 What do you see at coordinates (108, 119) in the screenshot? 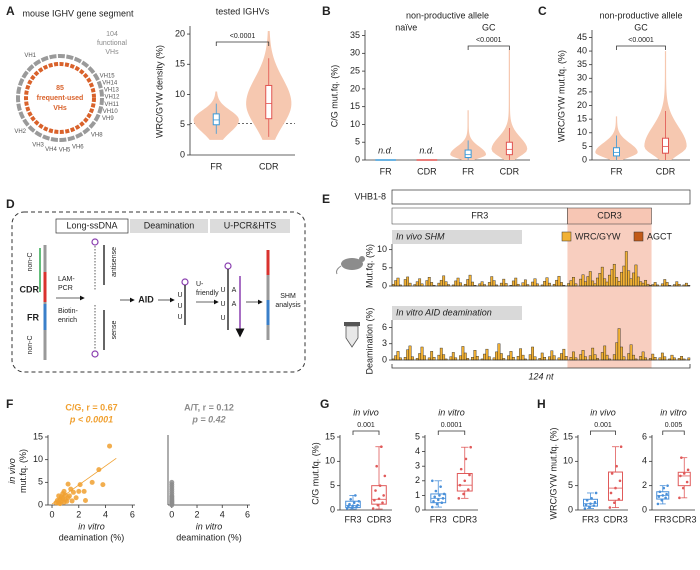
I see `segment-label: VH9` at bounding box center [108, 119].